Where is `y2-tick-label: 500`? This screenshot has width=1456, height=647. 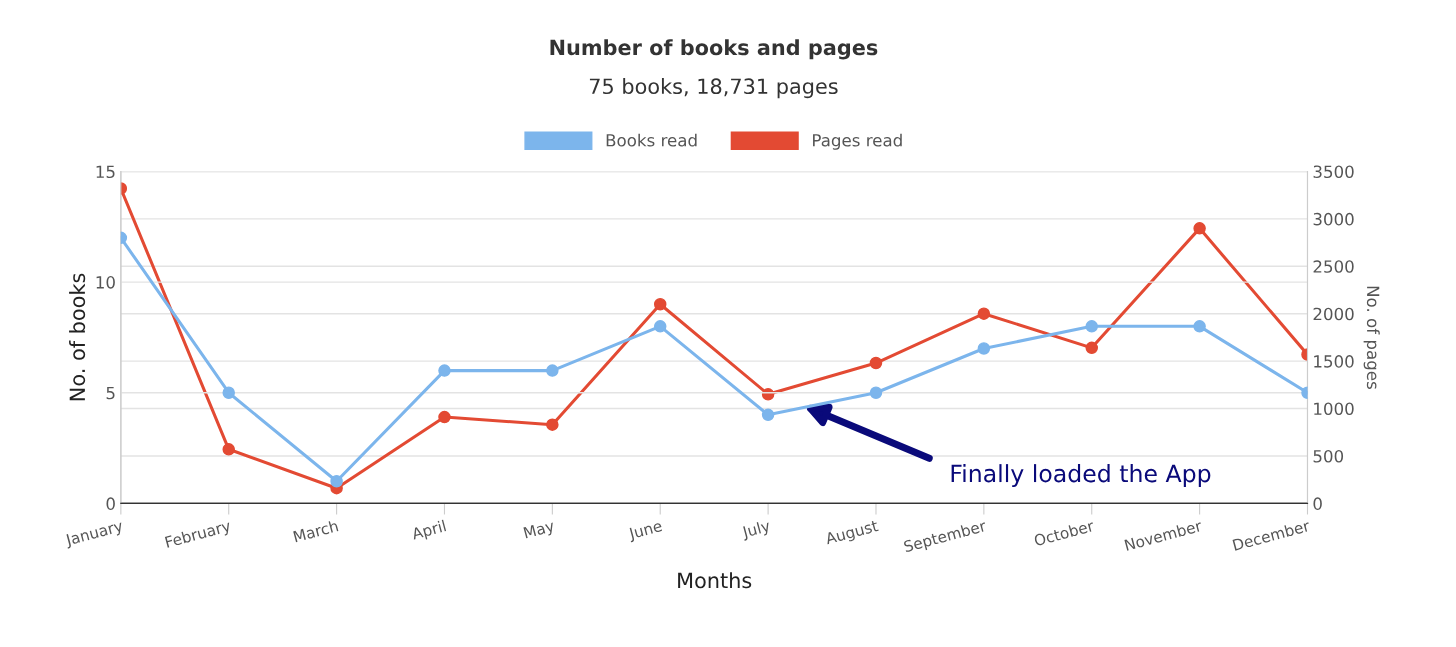
y2-tick-label: 500 is located at coordinates (1328, 456).